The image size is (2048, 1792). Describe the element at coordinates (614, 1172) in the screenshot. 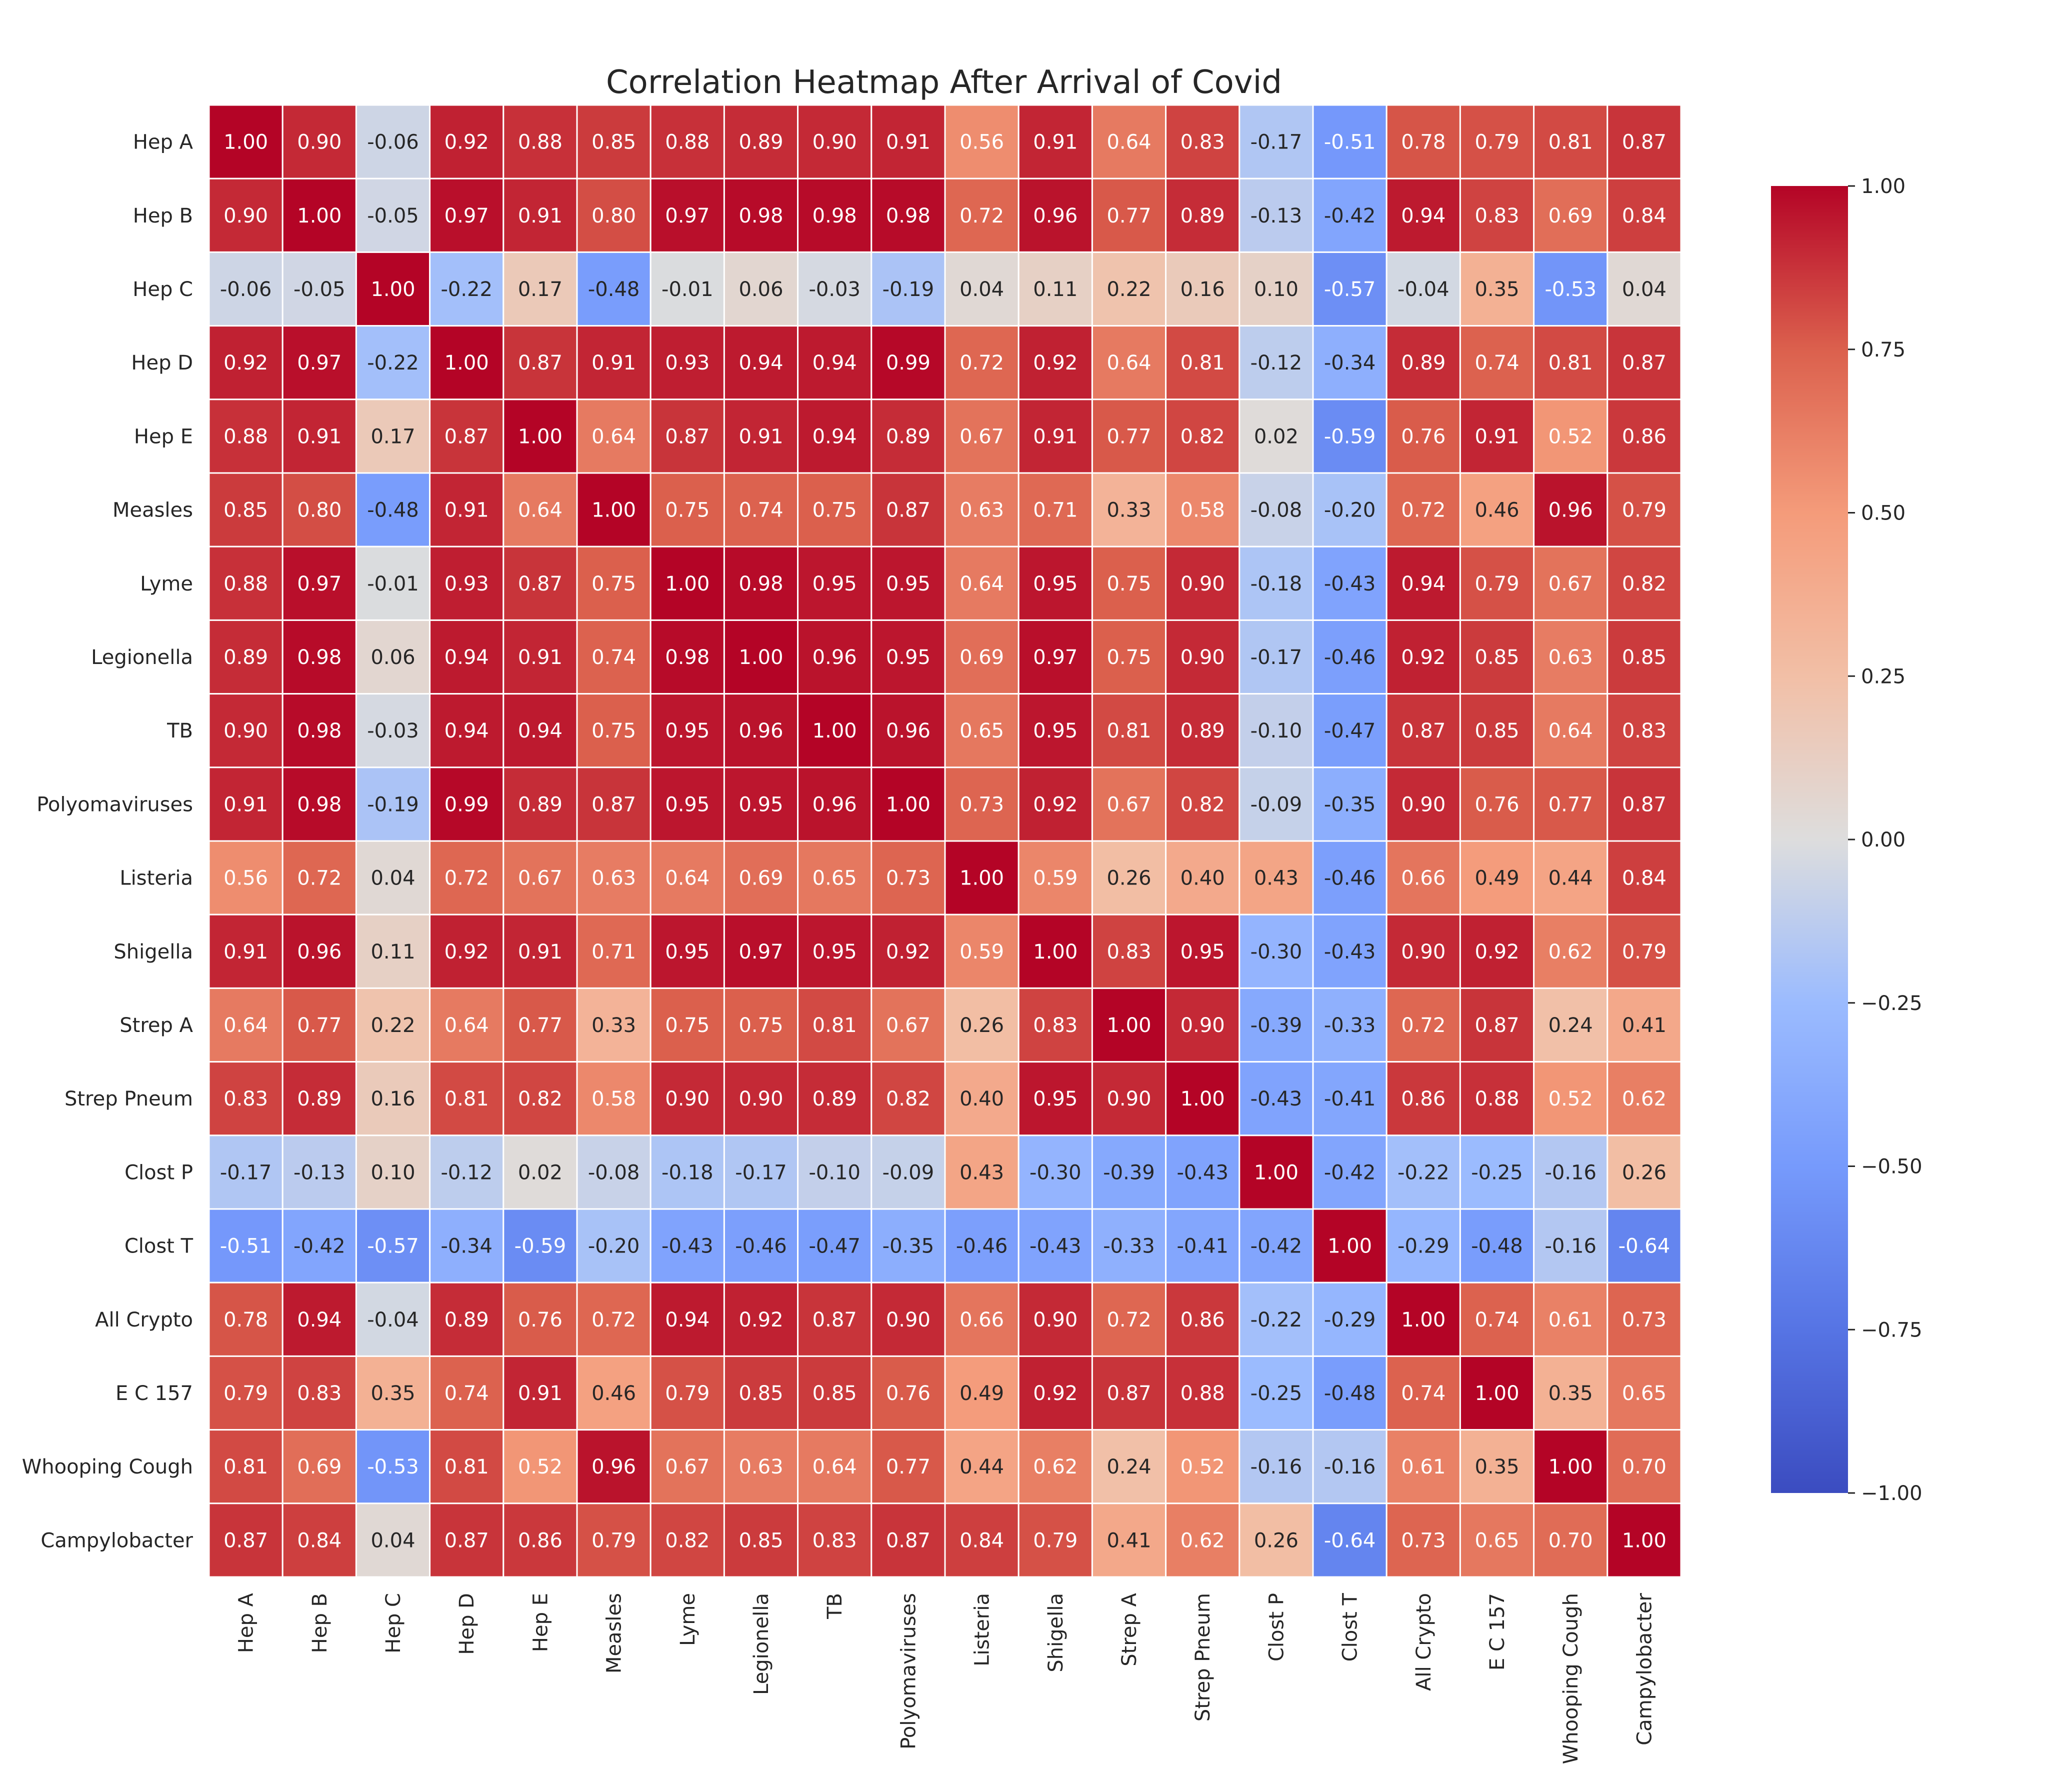

I see `cell-value-label: -0.08` at that location.